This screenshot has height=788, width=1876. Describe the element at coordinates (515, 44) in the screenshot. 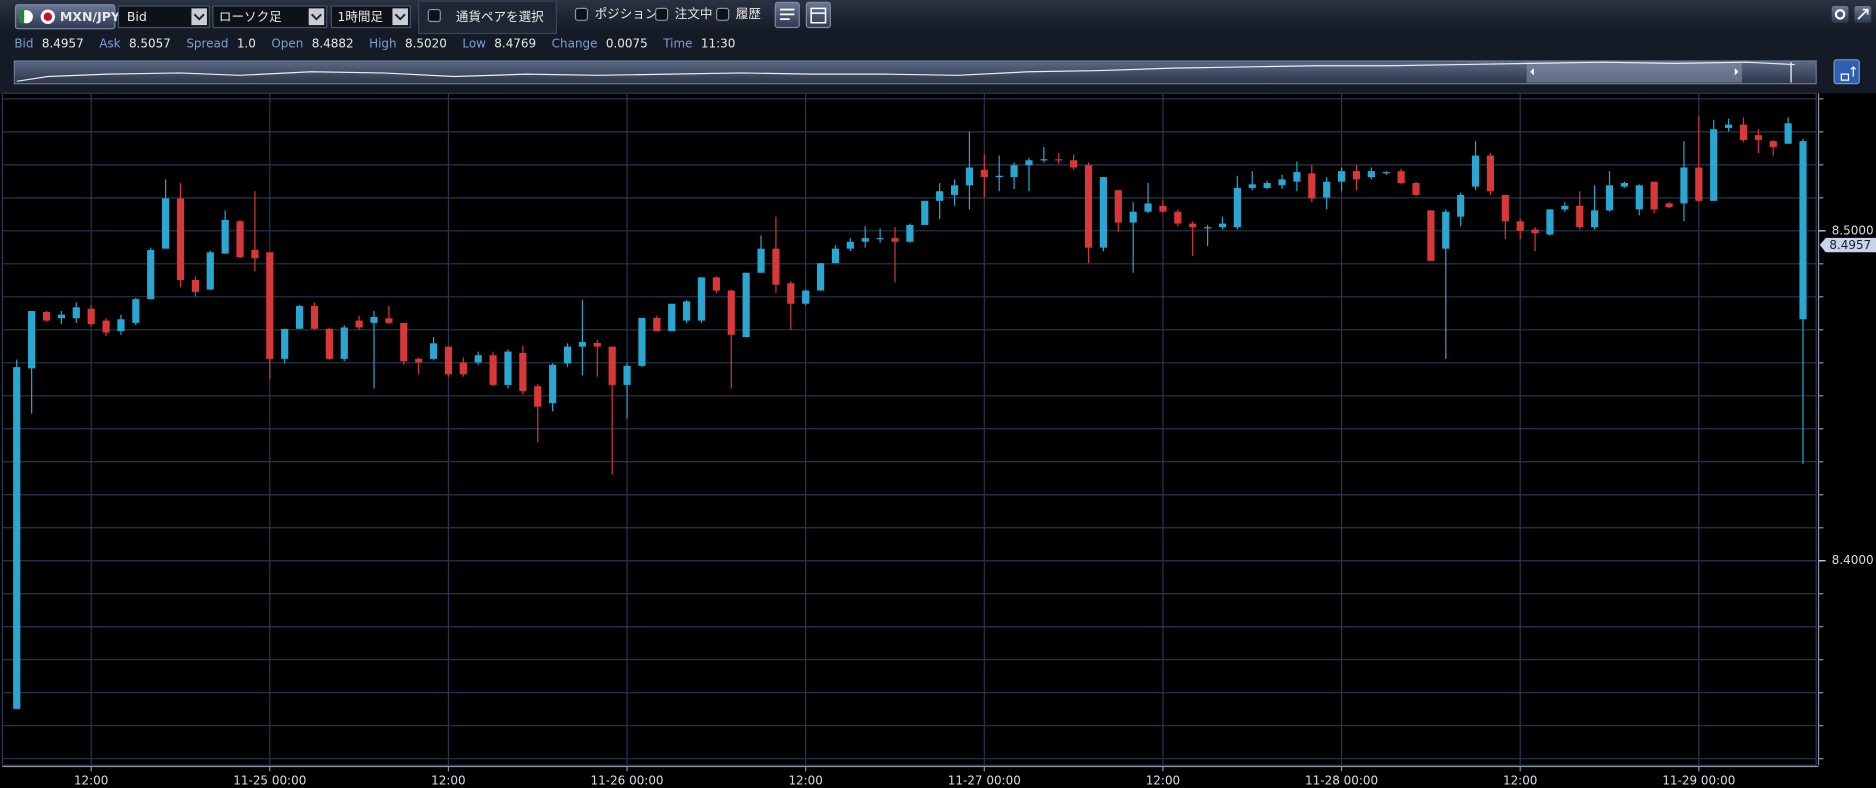

I see `quote-value: 8.4769` at that location.